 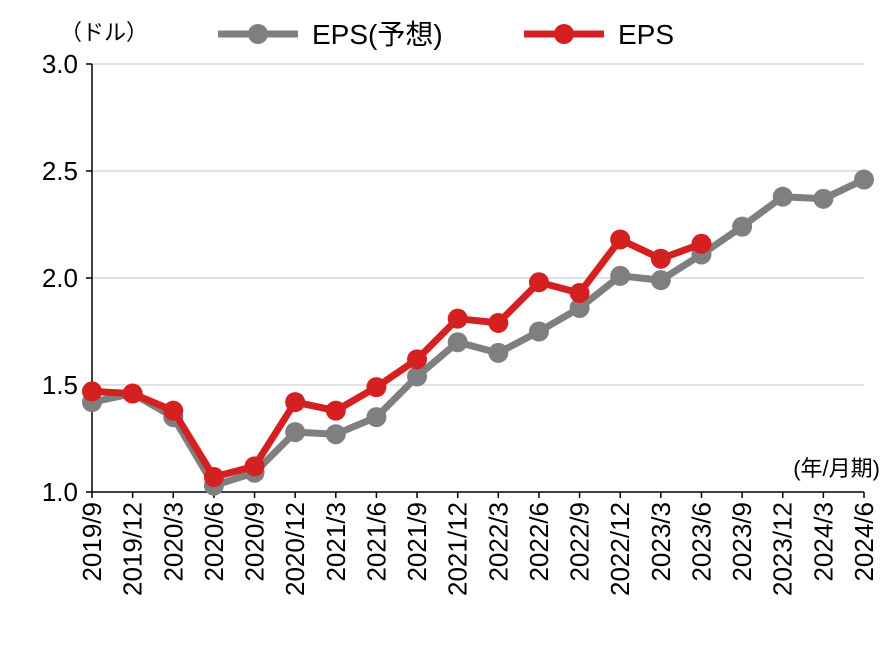 What do you see at coordinates (336, 542) in the screenshot?
I see `x-tick-label: 2021/3` at bounding box center [336, 542].